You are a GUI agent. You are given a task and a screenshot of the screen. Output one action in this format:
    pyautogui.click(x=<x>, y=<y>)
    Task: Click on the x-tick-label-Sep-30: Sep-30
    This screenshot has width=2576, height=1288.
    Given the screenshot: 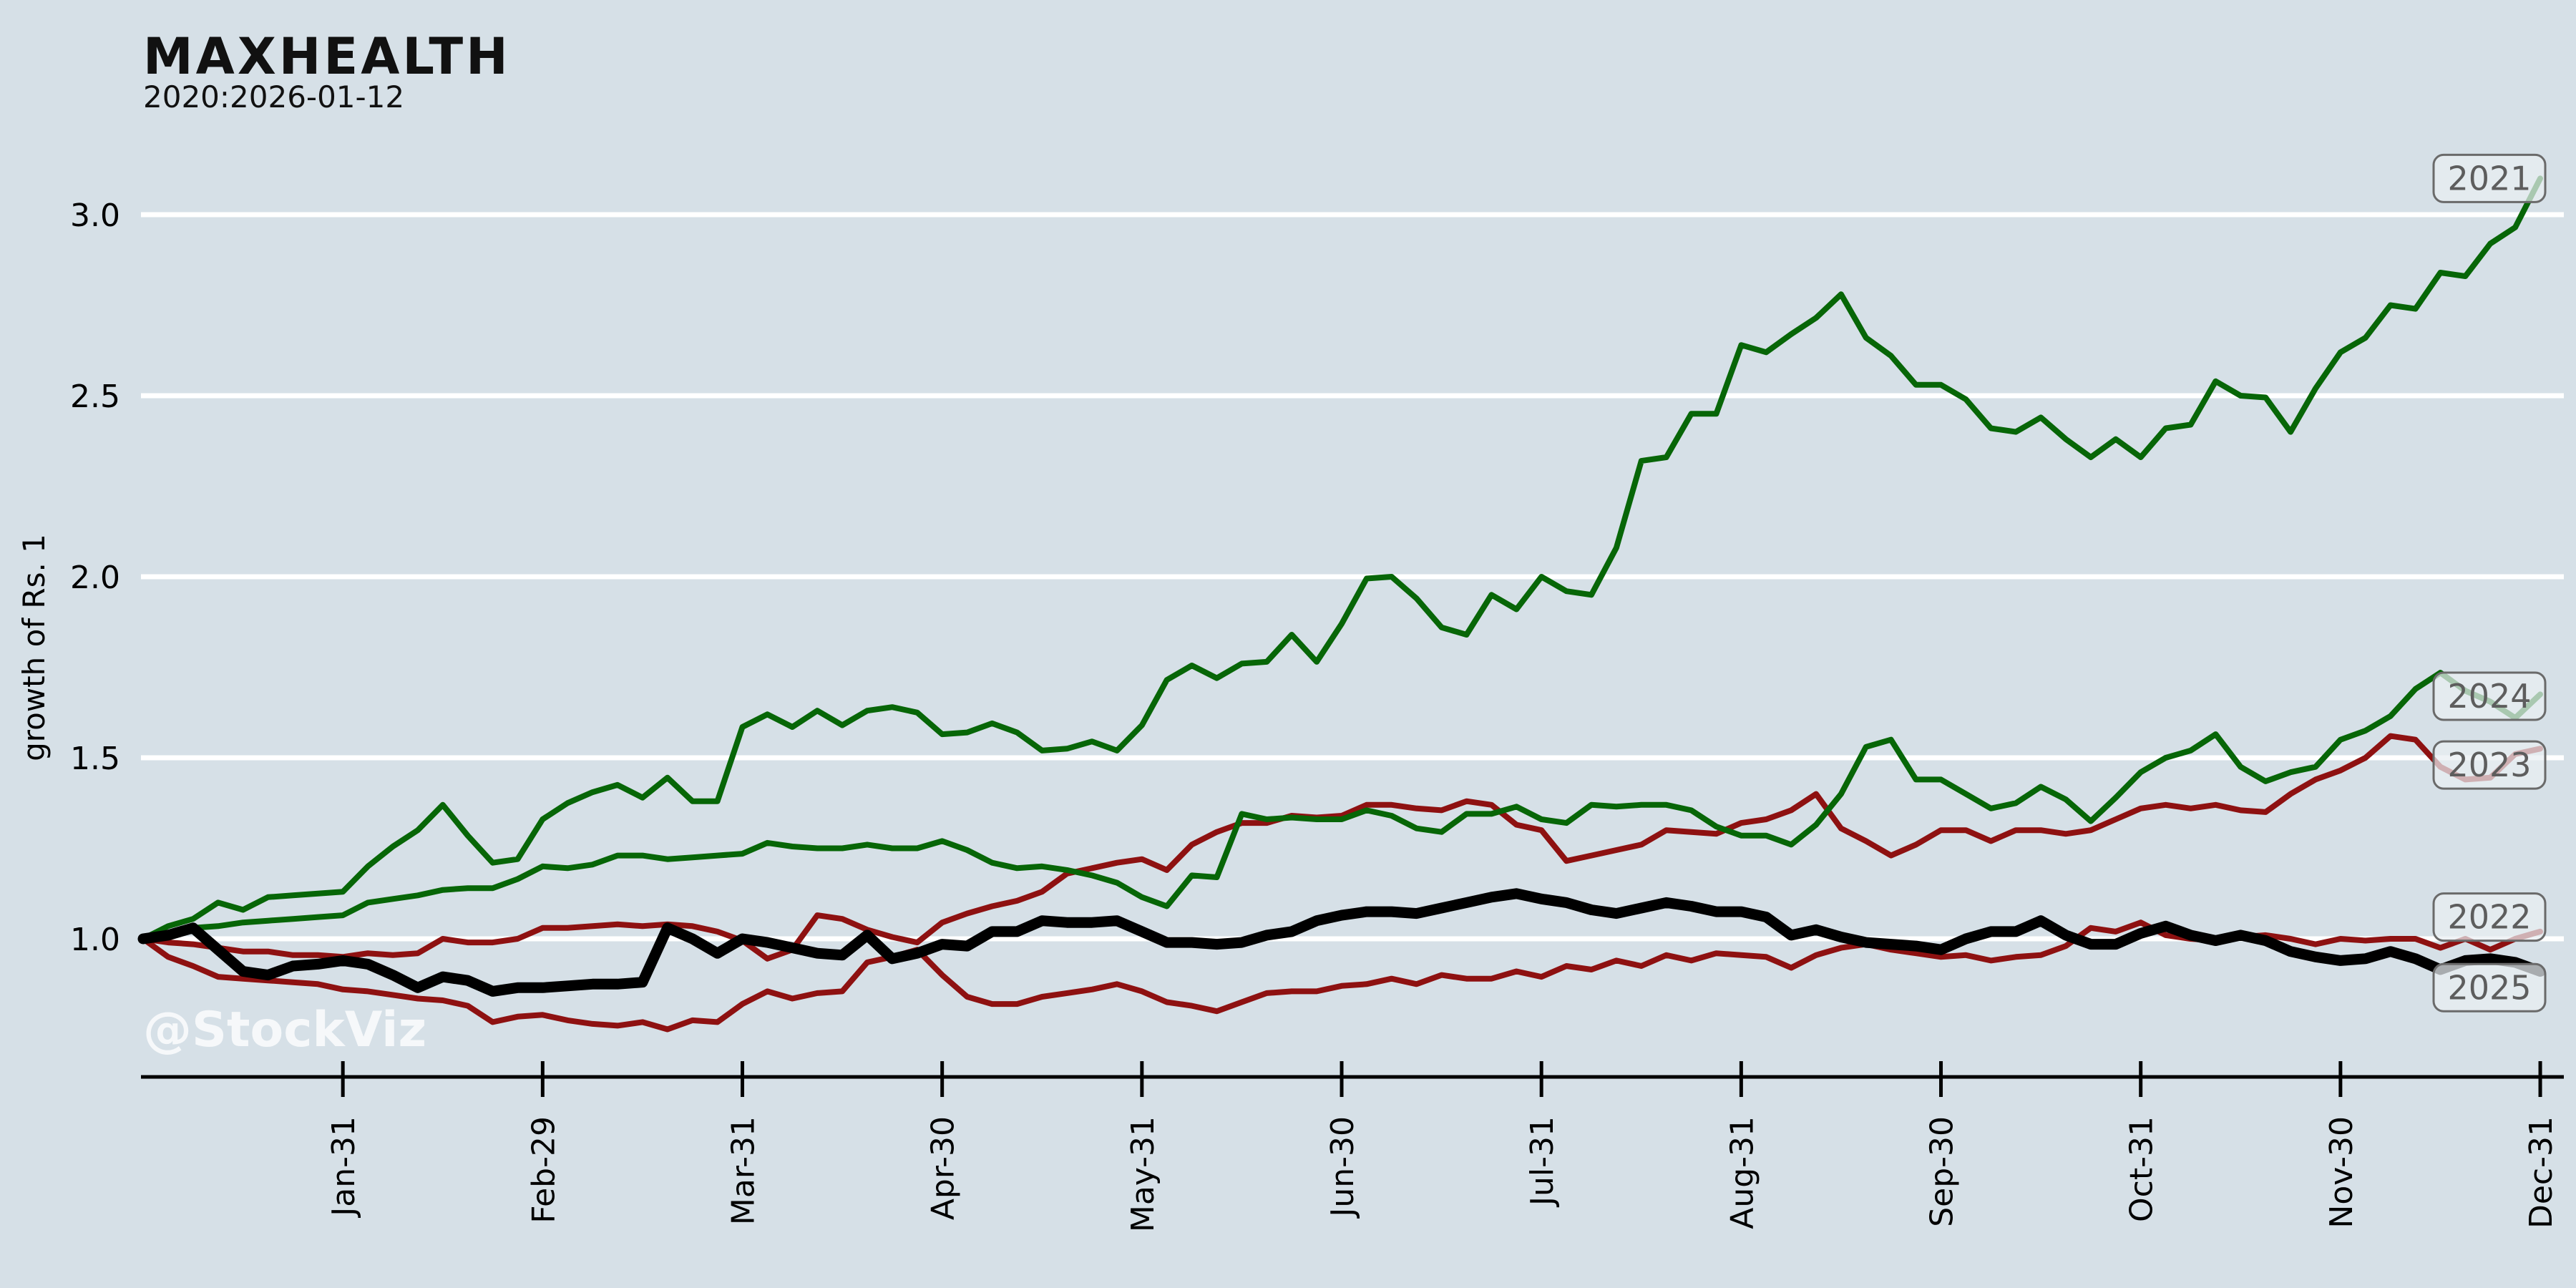 What is the action you would take?
    pyautogui.click(x=1942, y=1171)
    